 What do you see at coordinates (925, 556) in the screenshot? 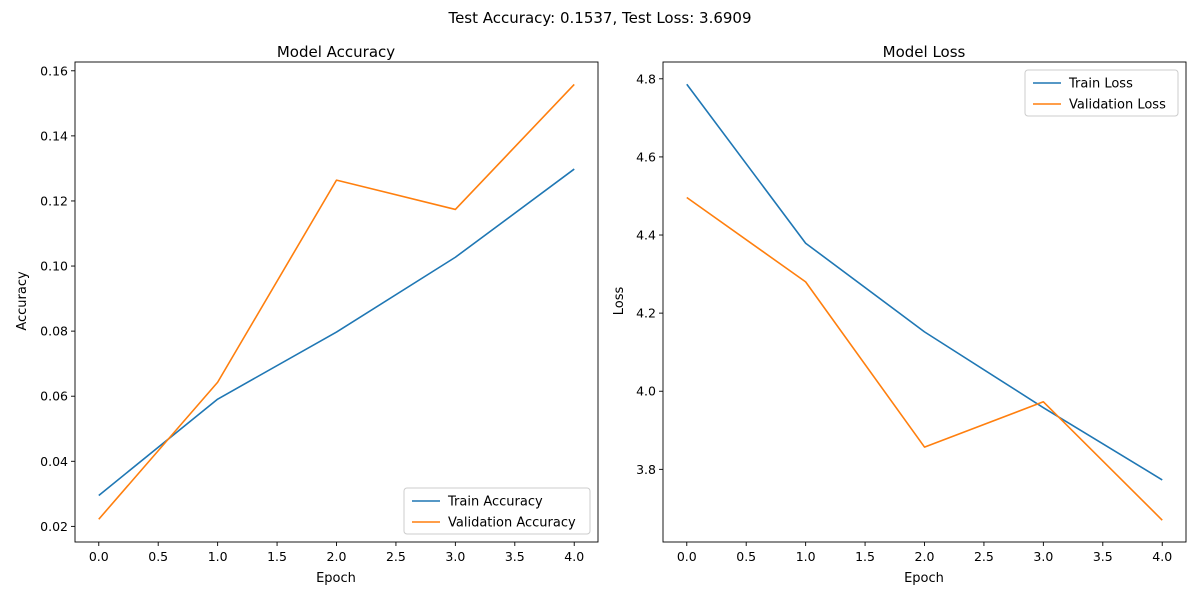
I see `loss-x-tick-label: 2.0` at bounding box center [925, 556].